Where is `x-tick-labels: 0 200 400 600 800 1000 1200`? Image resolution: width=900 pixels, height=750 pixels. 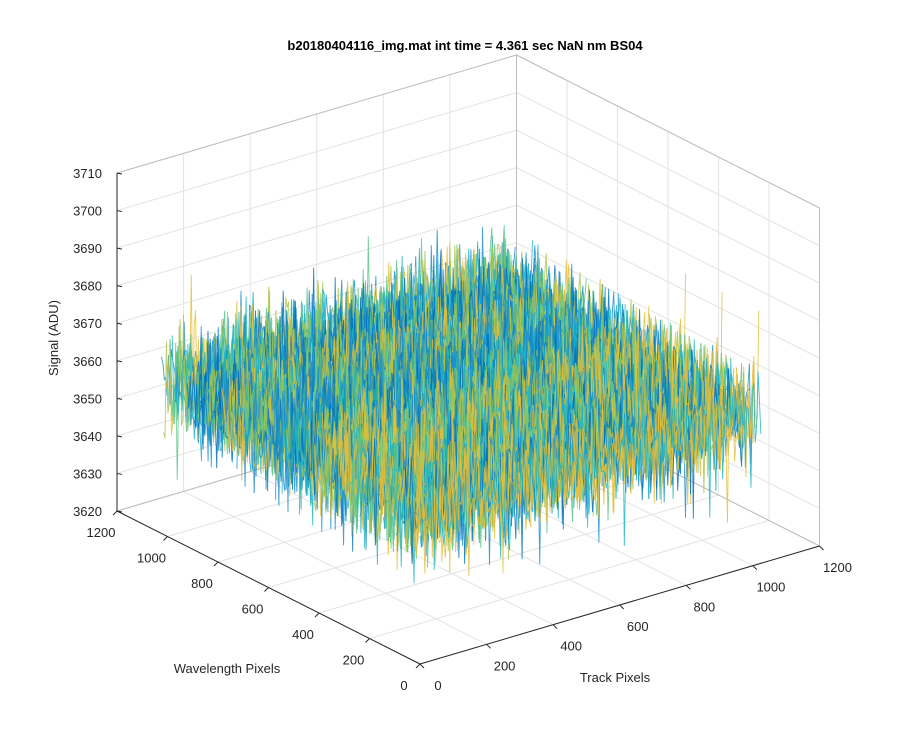 x-tick-labels: 0 200 400 600 800 1000 1200 is located at coordinates (635, 619).